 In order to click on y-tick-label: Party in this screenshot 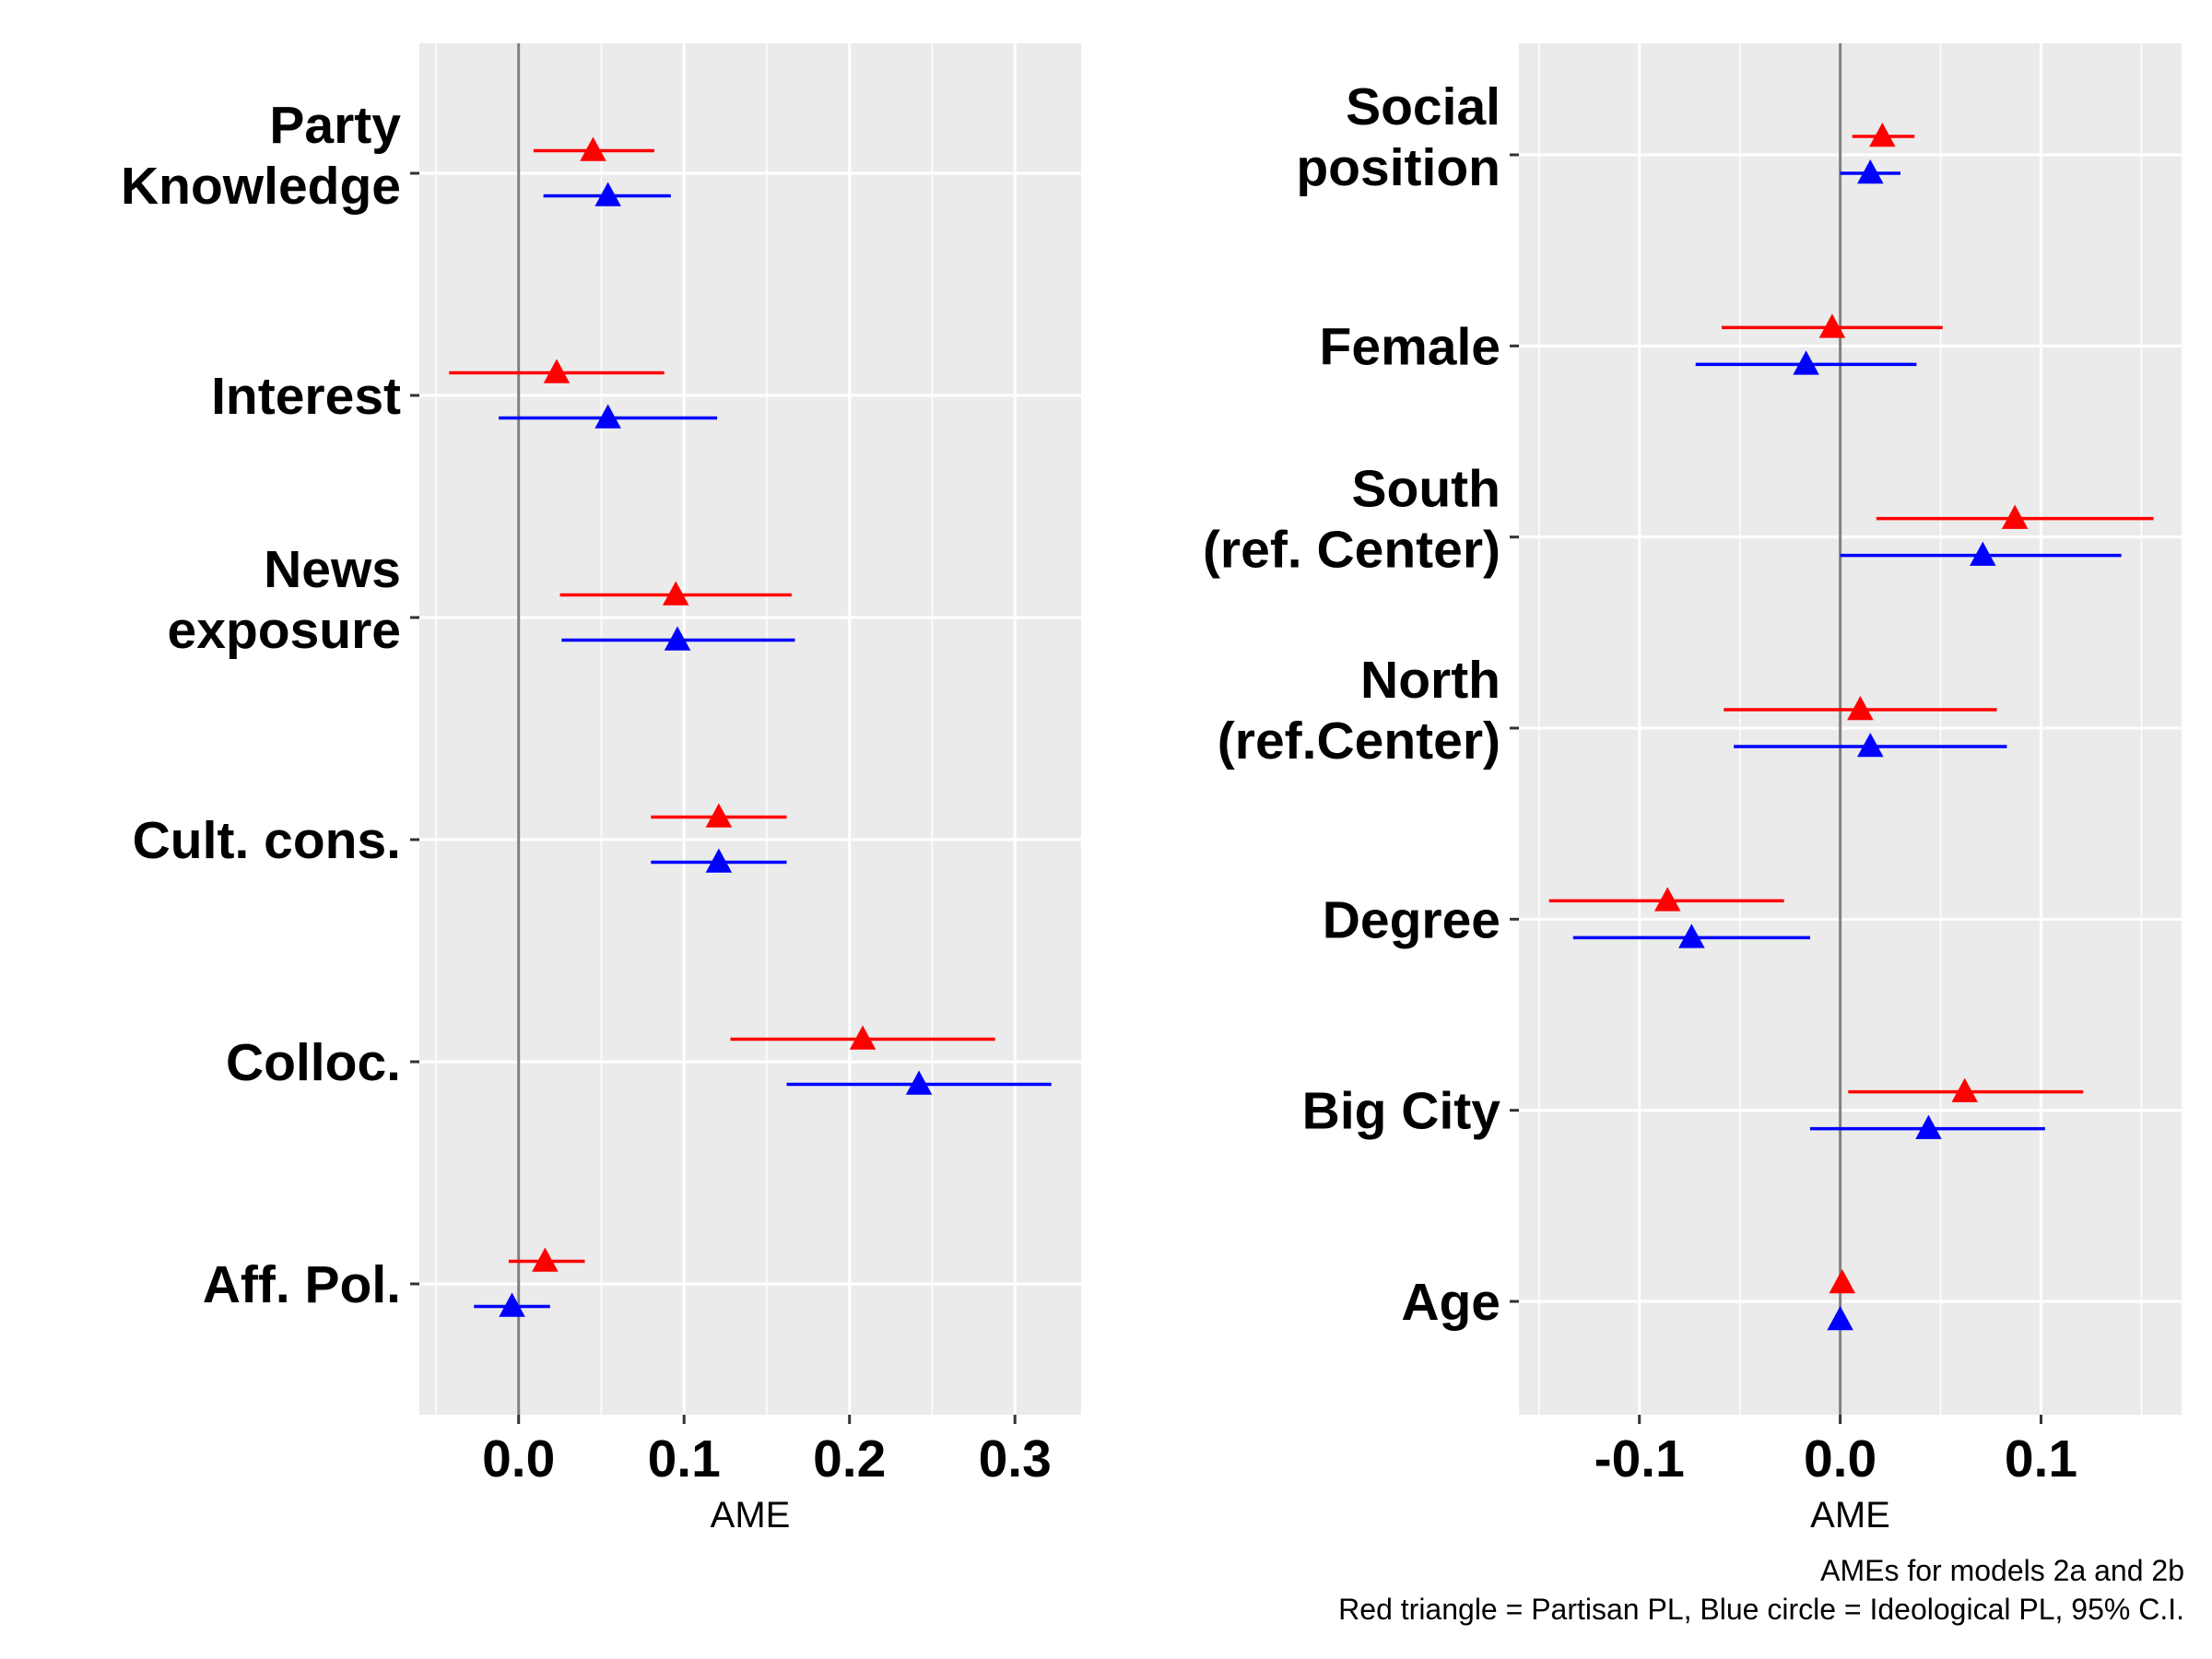, I will do `click(335, 125)`.